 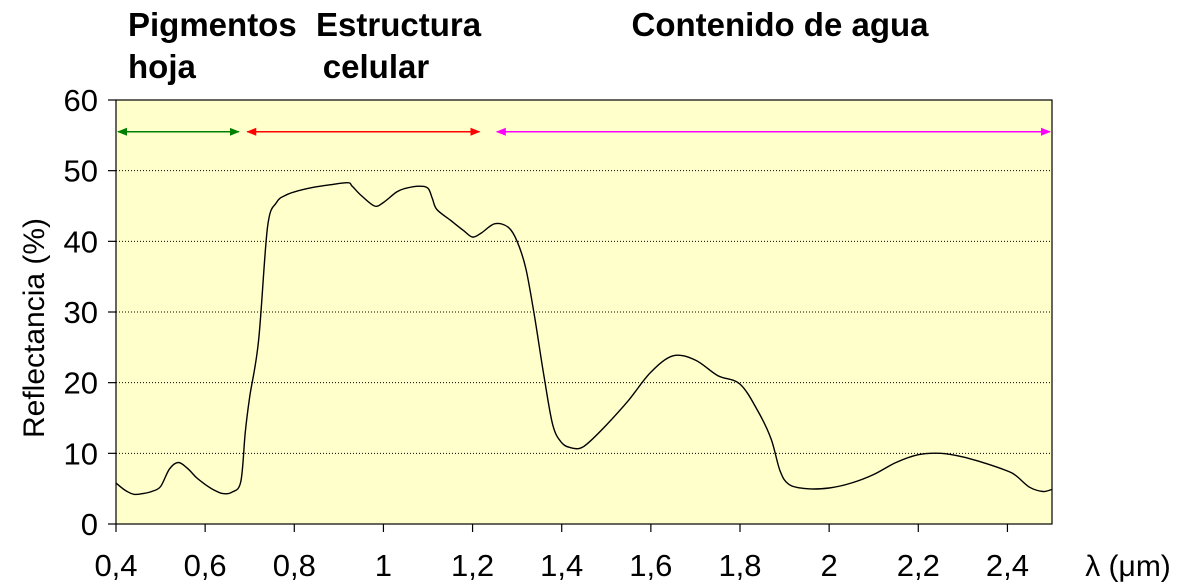 I want to click on x-axis-ticks: 0,4 0,6 0,8 1 1,2 1,4 1,6 1,8 2 2,2 2,4, so click(x=561, y=553).